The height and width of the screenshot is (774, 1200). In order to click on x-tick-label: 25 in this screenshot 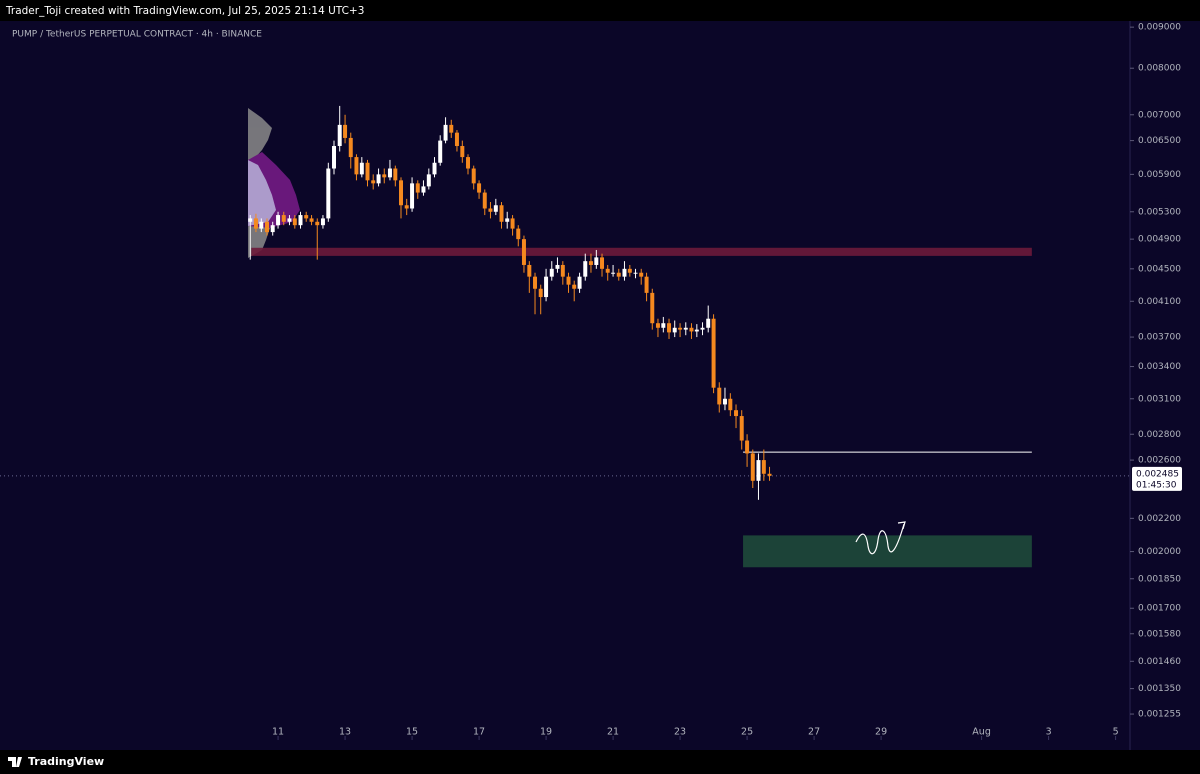, I will do `click(747, 732)`.